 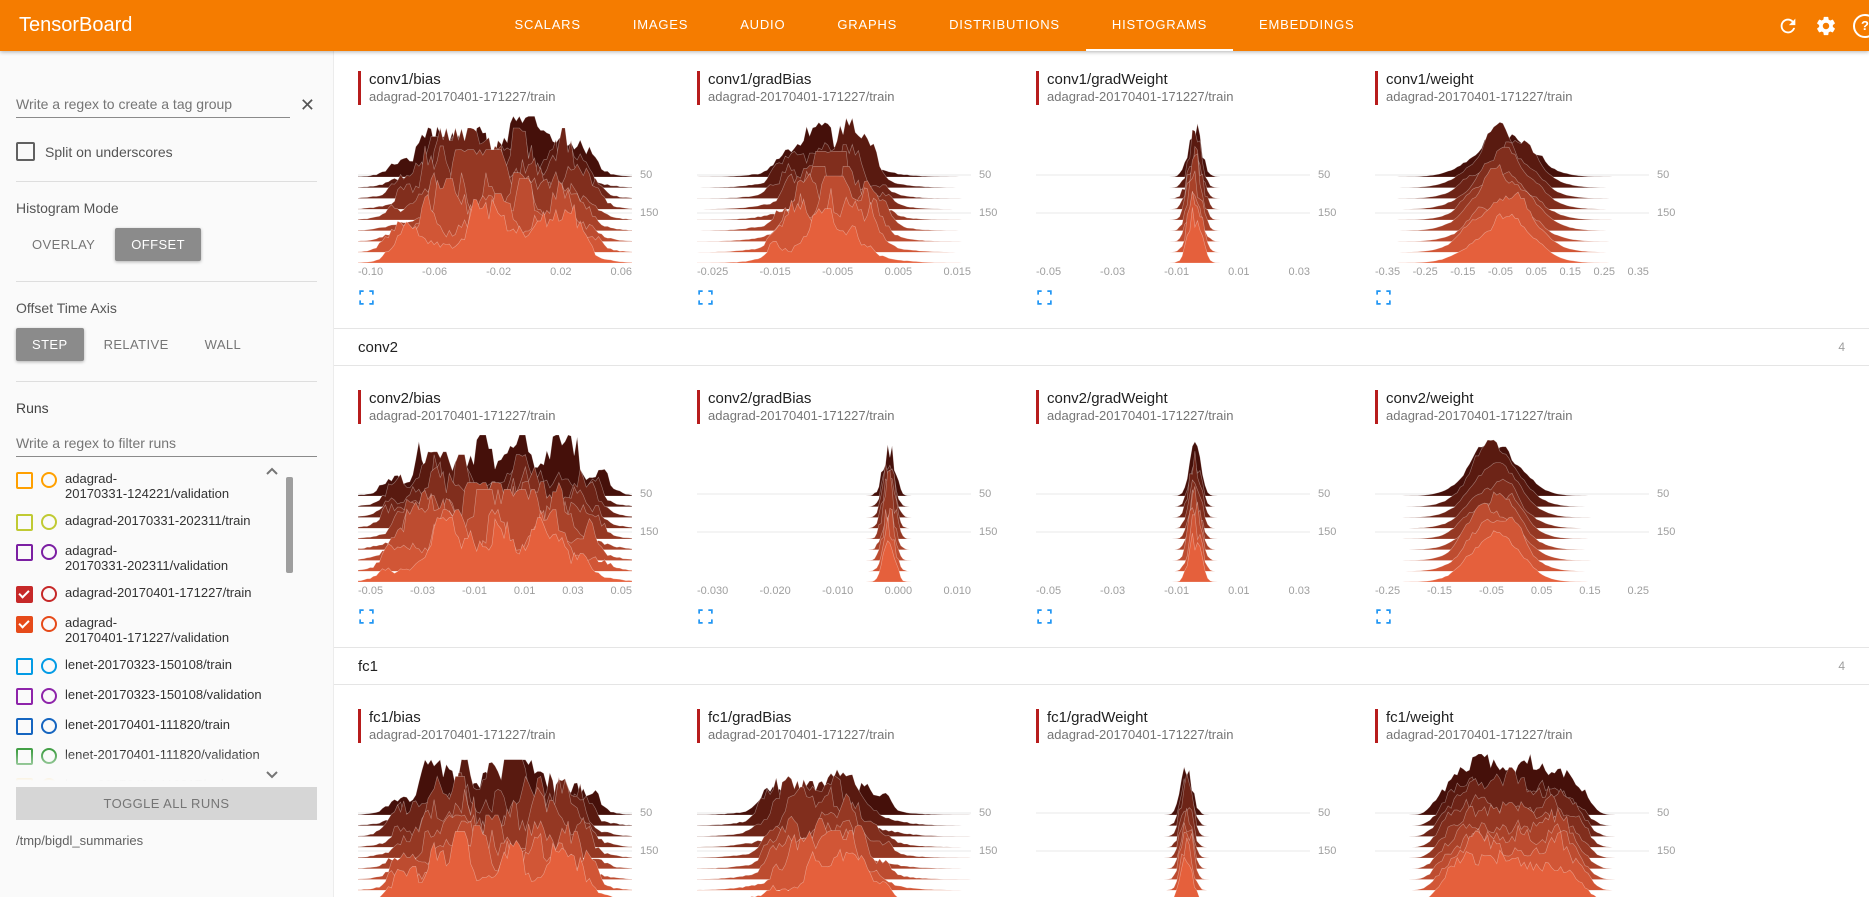 I want to click on histogram-ridge-chart, so click(x=1173, y=193).